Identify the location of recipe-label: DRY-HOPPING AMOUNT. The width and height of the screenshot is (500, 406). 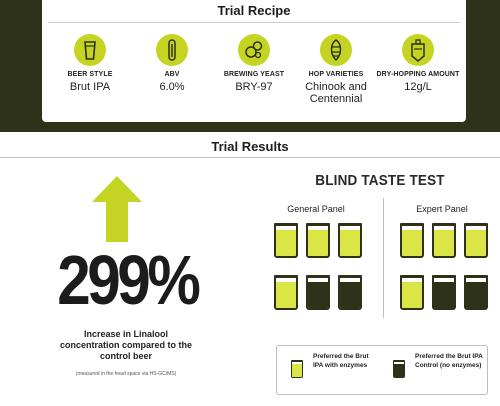
(418, 74).